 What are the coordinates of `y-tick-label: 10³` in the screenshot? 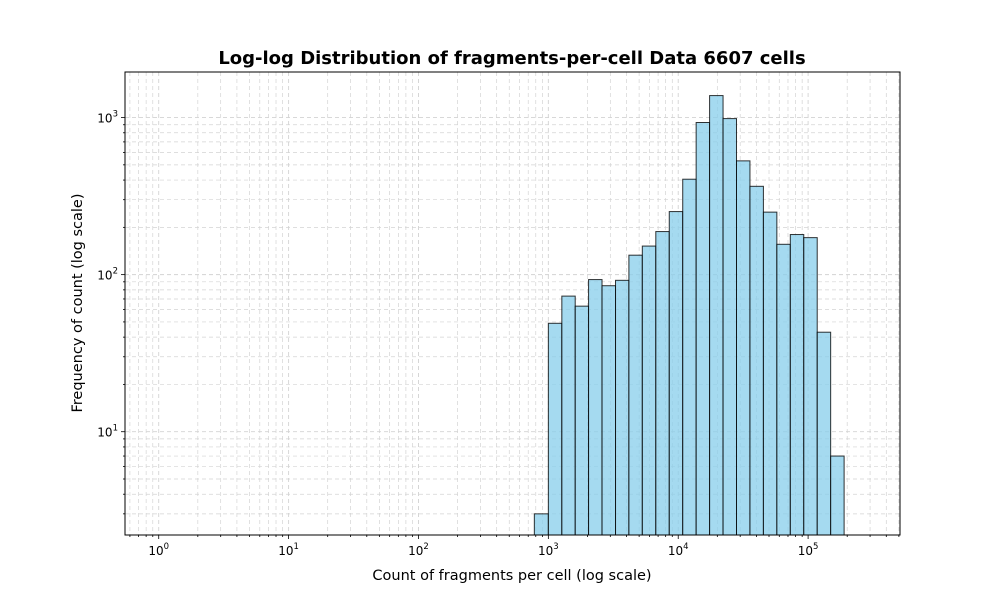 It's located at (107, 118).